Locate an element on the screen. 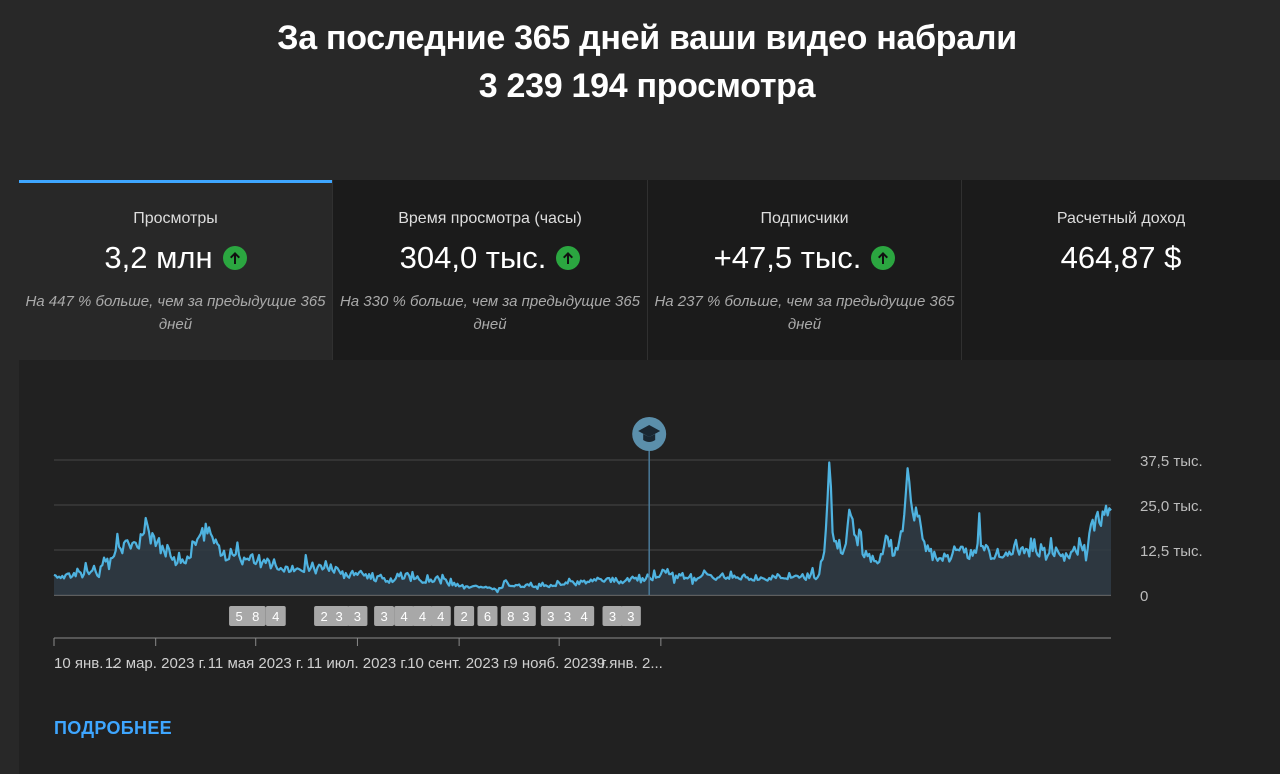 The width and height of the screenshot is (1280, 774). more-link: ПОДРОБНЕЕ is located at coordinates (113, 728).